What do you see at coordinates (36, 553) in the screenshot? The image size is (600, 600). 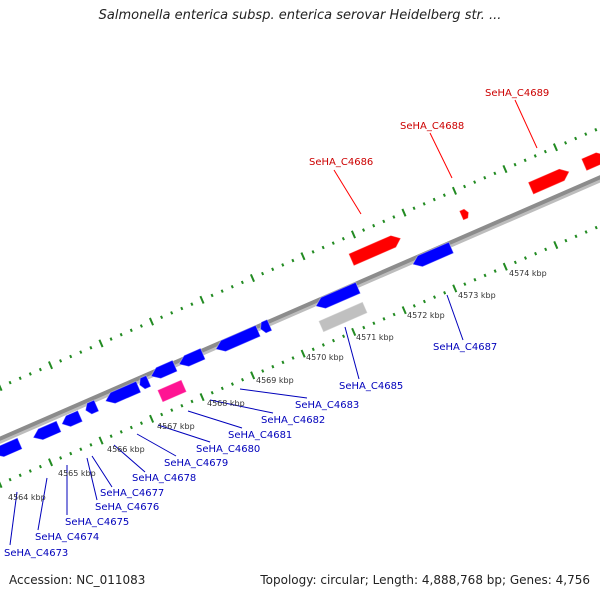 I see `gene-label-reverse: SeHA_C4673` at bounding box center [36, 553].